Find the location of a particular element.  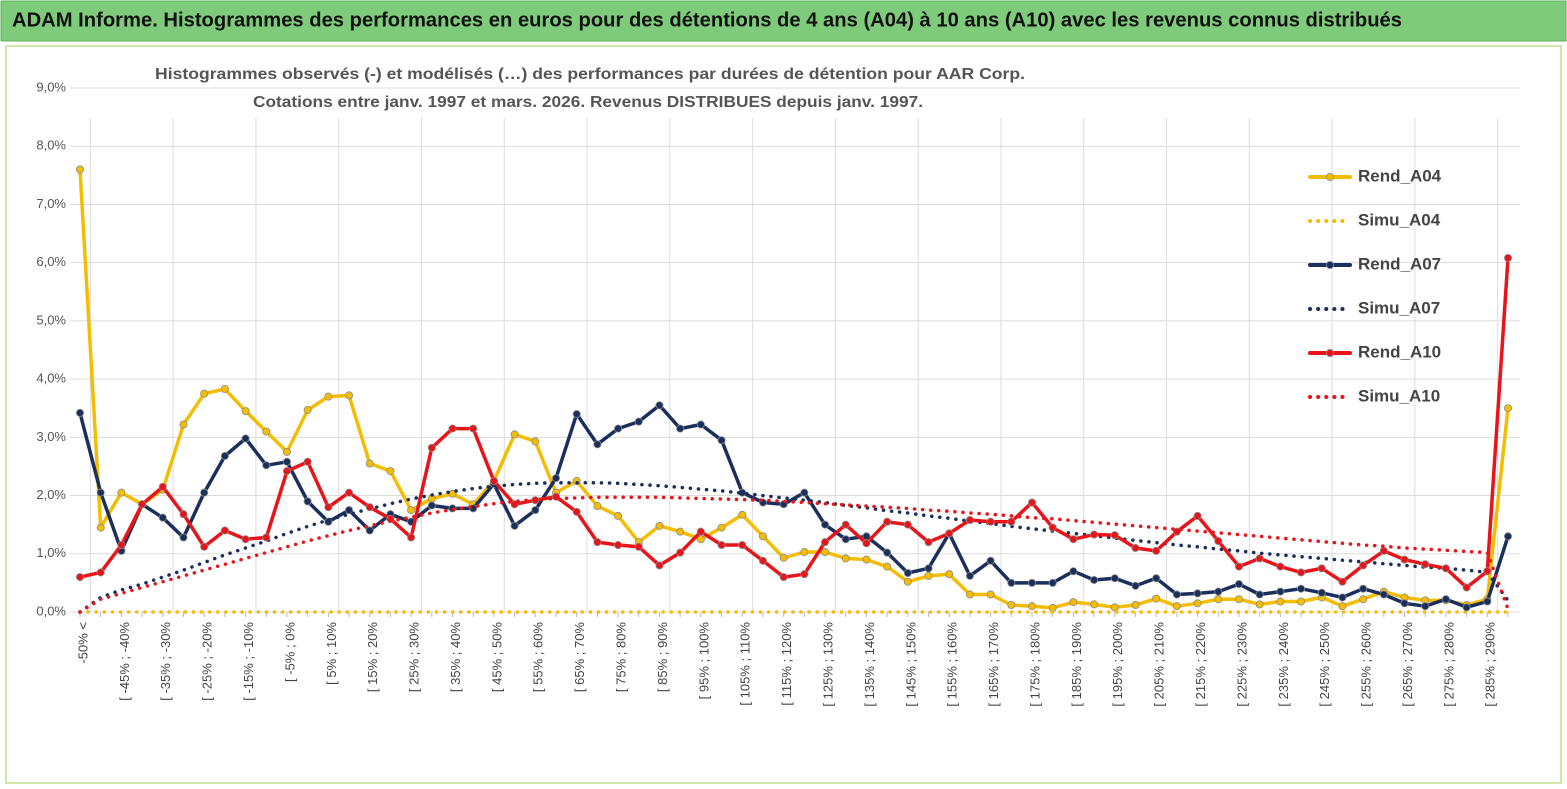

x-tick-label: [ 25% ; 30% is located at coordinates (414, 657).